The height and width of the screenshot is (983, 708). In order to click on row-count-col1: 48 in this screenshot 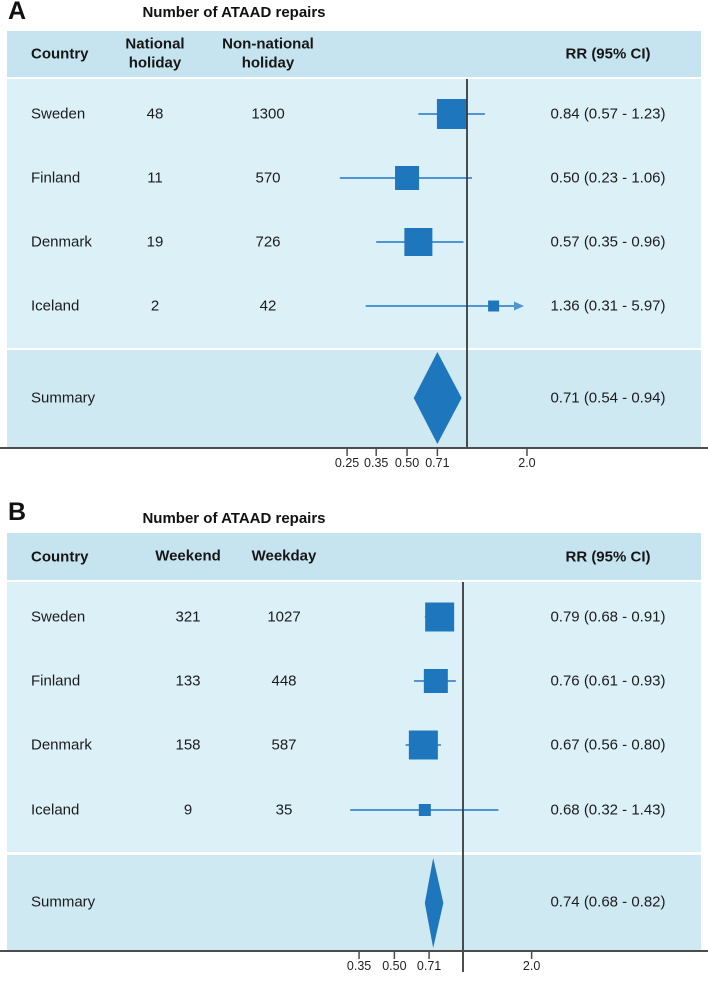, I will do `click(155, 114)`.